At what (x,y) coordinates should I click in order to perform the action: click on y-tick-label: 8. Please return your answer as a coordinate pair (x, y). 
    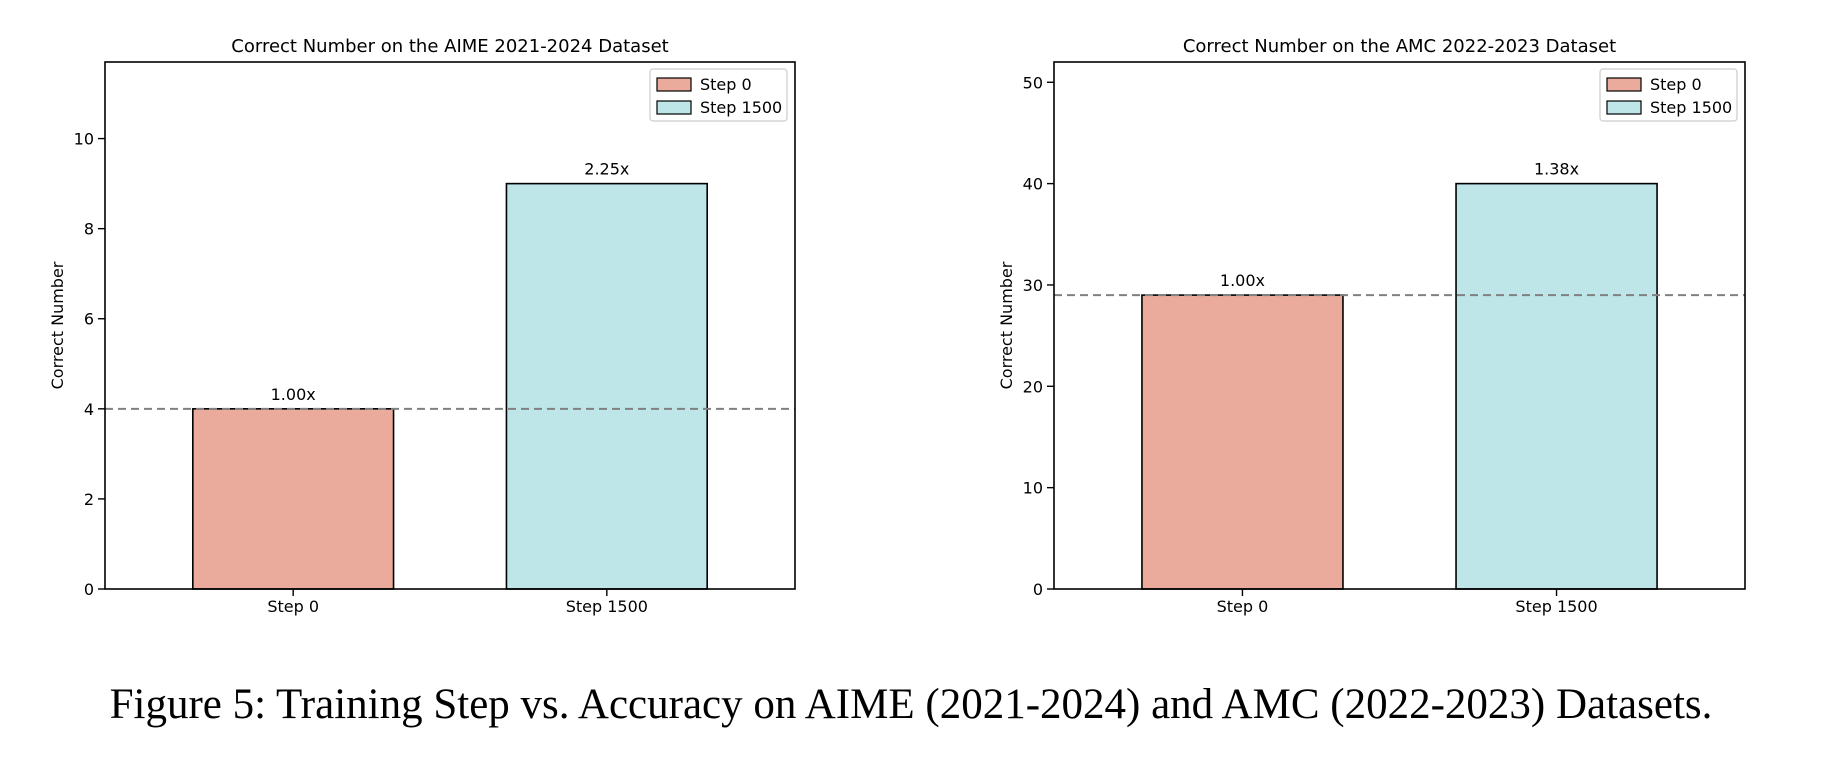
    Looking at the image, I should click on (89, 229).